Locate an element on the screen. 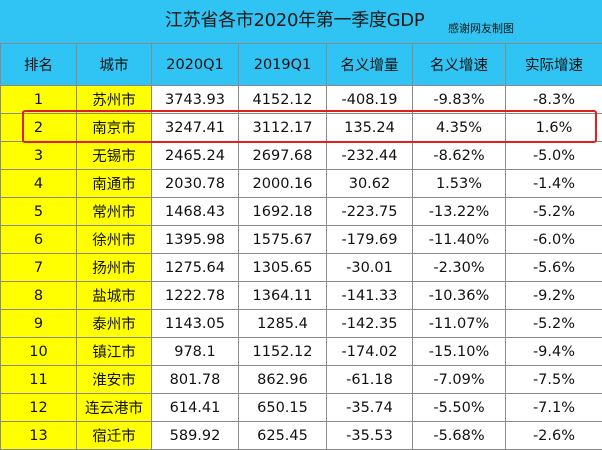 This screenshot has width=602, height=450. nominal-increase-cell: -179.69 is located at coordinates (370, 240).